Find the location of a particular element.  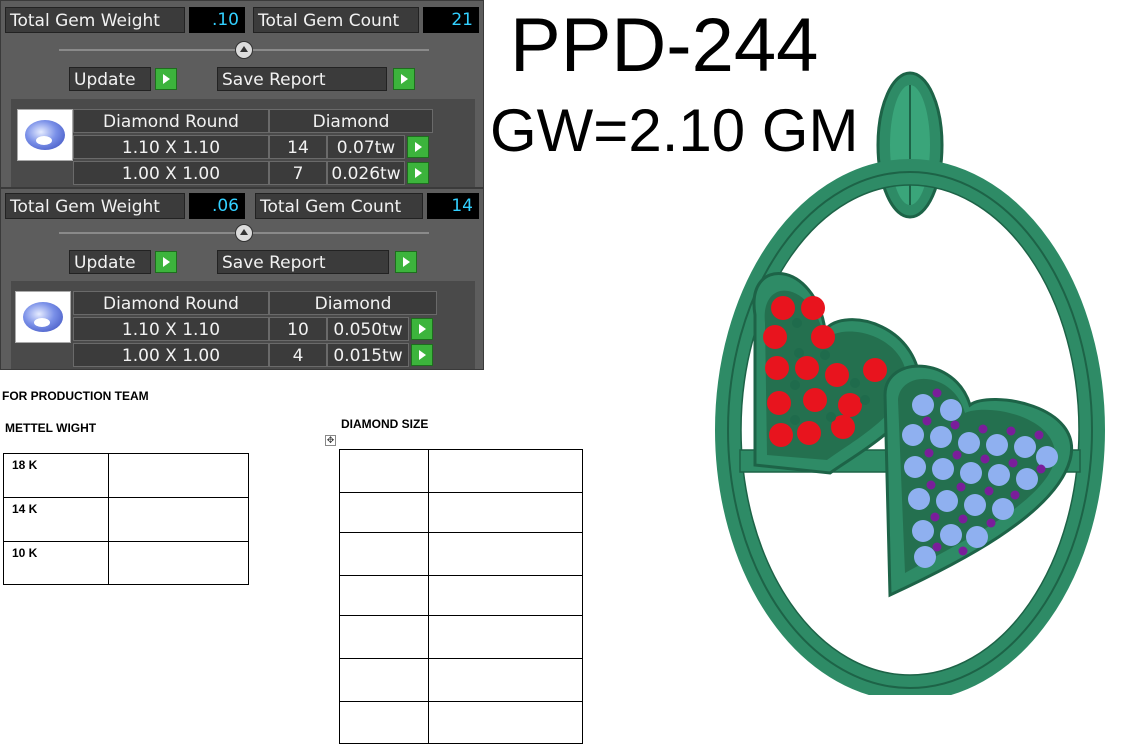

design-code-title: PPD-244 is located at coordinates (664, 45).